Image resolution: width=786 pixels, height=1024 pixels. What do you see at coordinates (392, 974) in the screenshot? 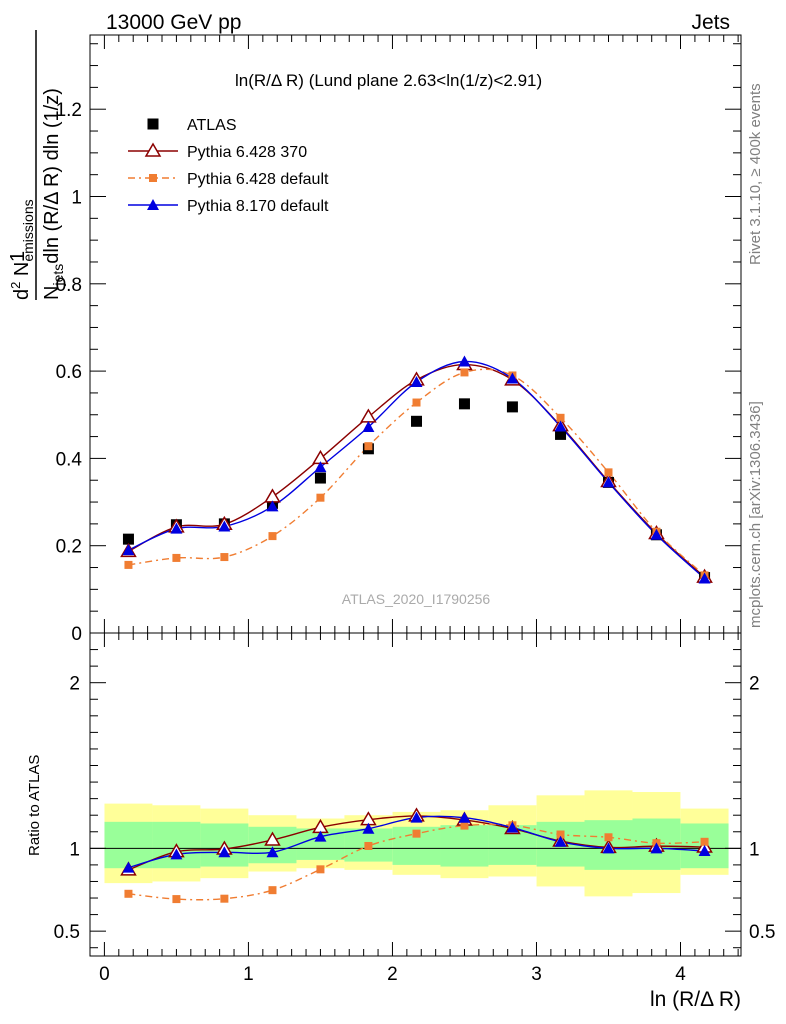
I see `x-tick-label: 2` at bounding box center [392, 974].